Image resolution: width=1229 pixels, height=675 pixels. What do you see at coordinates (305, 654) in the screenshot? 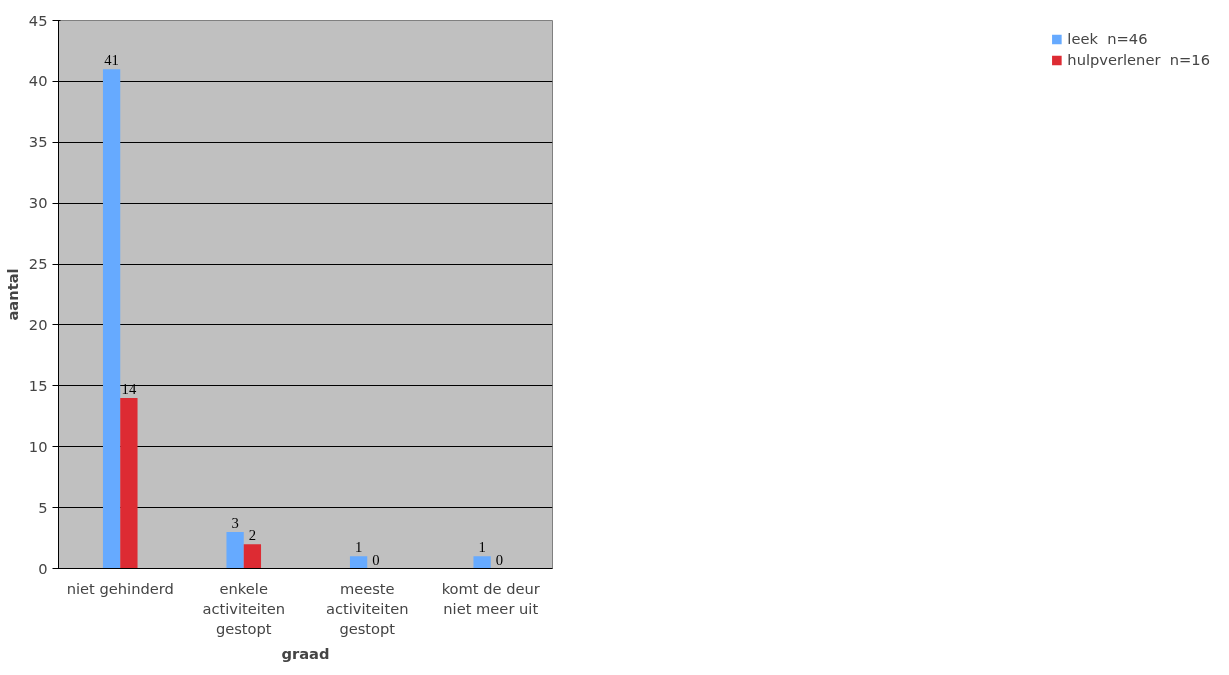
I see `x-axis-title: graad` at bounding box center [305, 654].